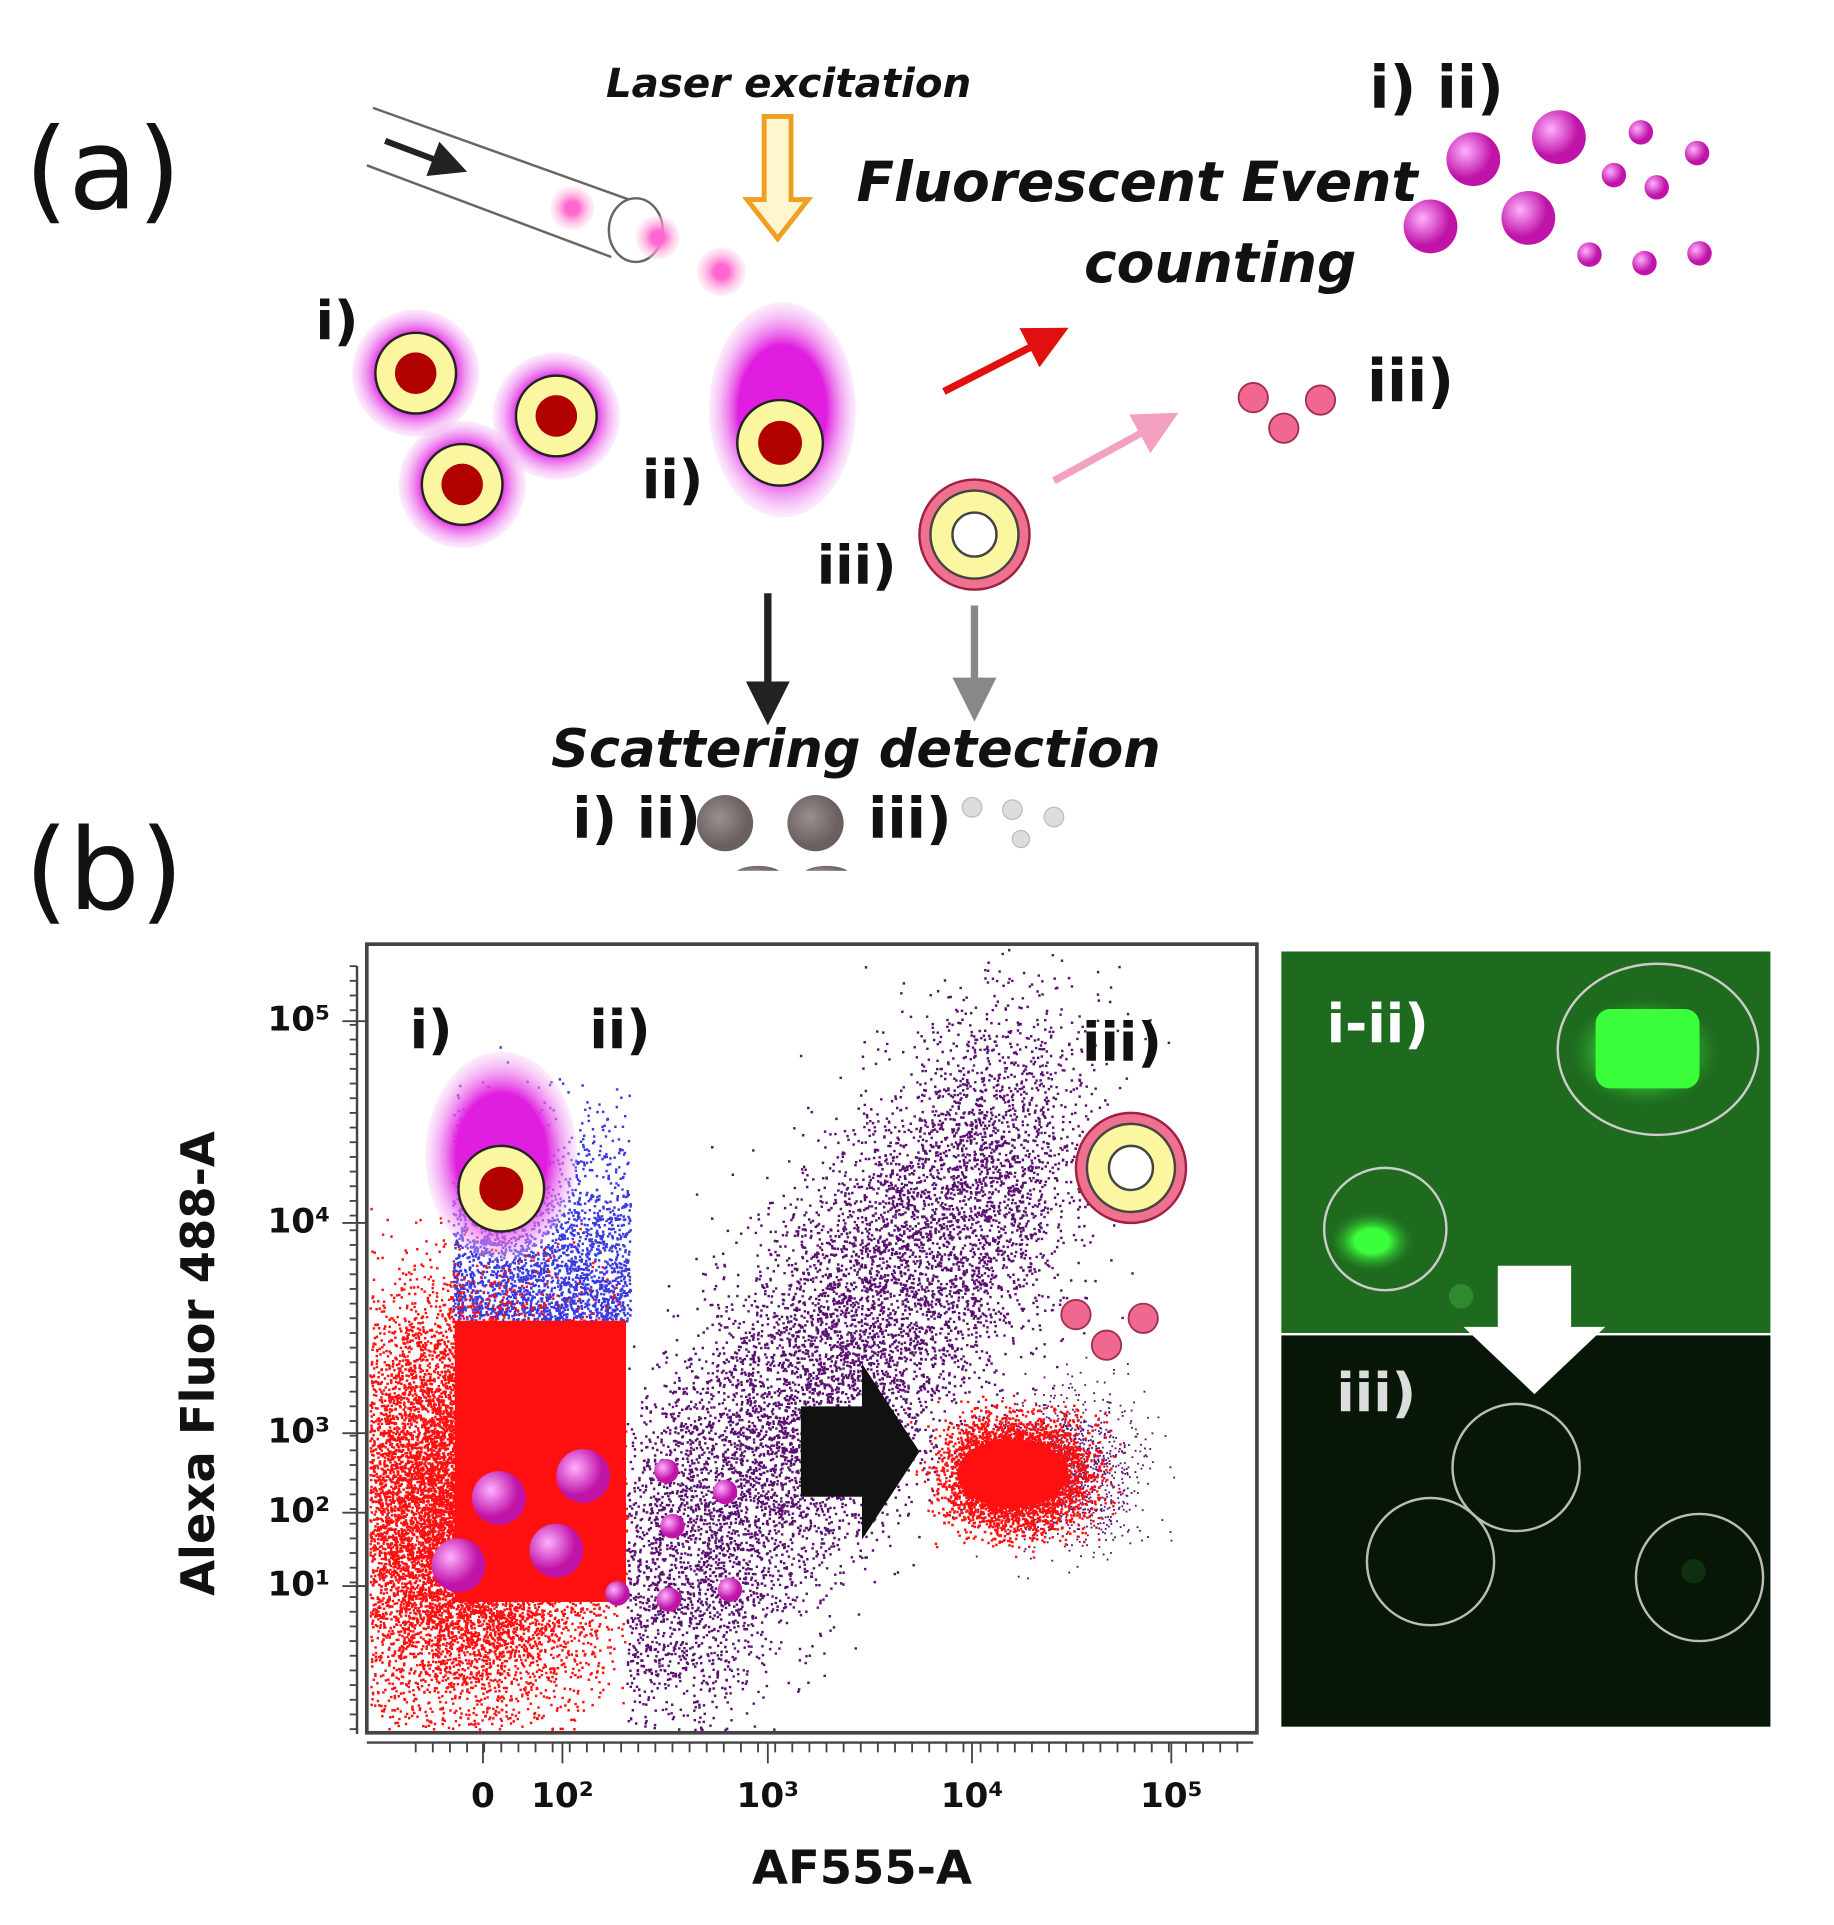 This screenshot has width=1834, height=1925. I want to click on plot-label: iii), so click(1122, 1041).